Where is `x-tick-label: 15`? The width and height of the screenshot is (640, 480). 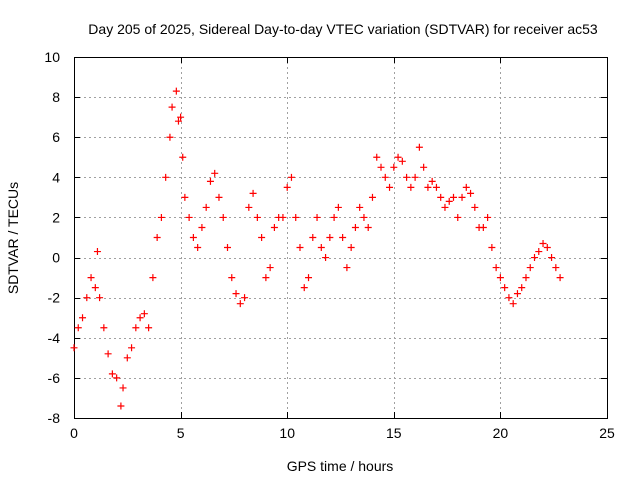 x-tick-label: 15 is located at coordinates (394, 433).